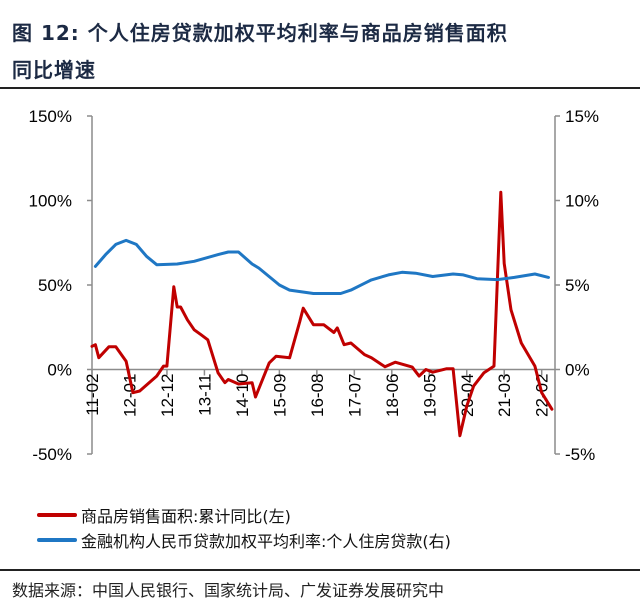 This screenshot has height=611, width=640. What do you see at coordinates (577, 370) in the screenshot?
I see `right-tick-label: 0%` at bounding box center [577, 370].